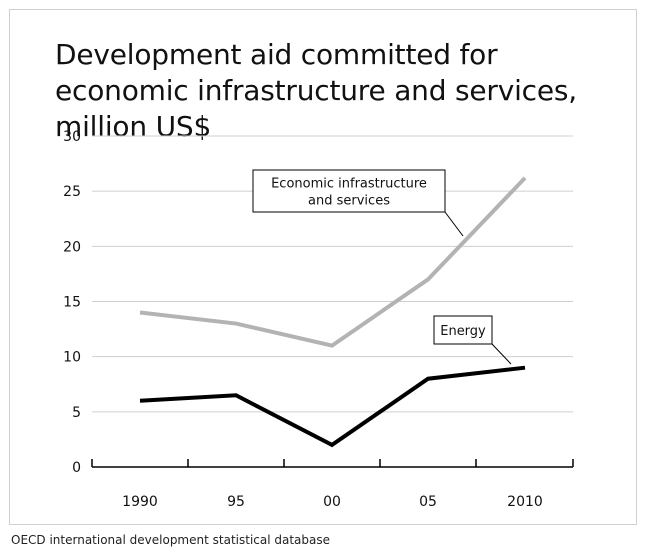 The height and width of the screenshot is (552, 647). Describe the element at coordinates (332, 406) in the screenshot. I see `series-line-energy` at that location.